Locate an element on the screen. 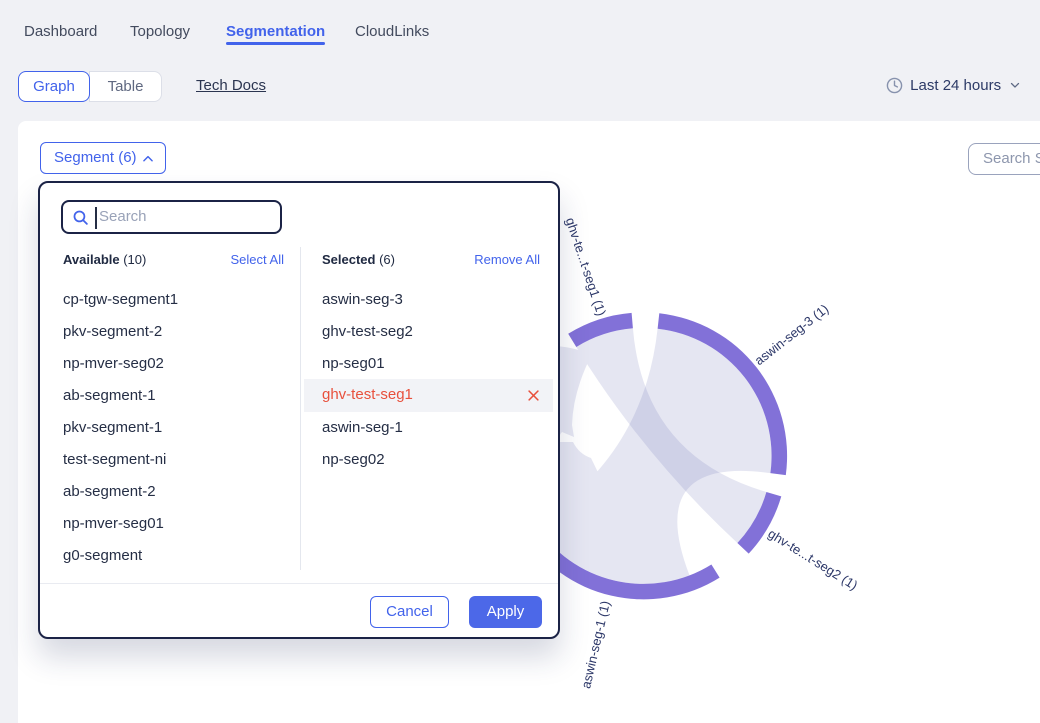  svg-text: aswin-seg-3 (1) is located at coordinates (792, 334).